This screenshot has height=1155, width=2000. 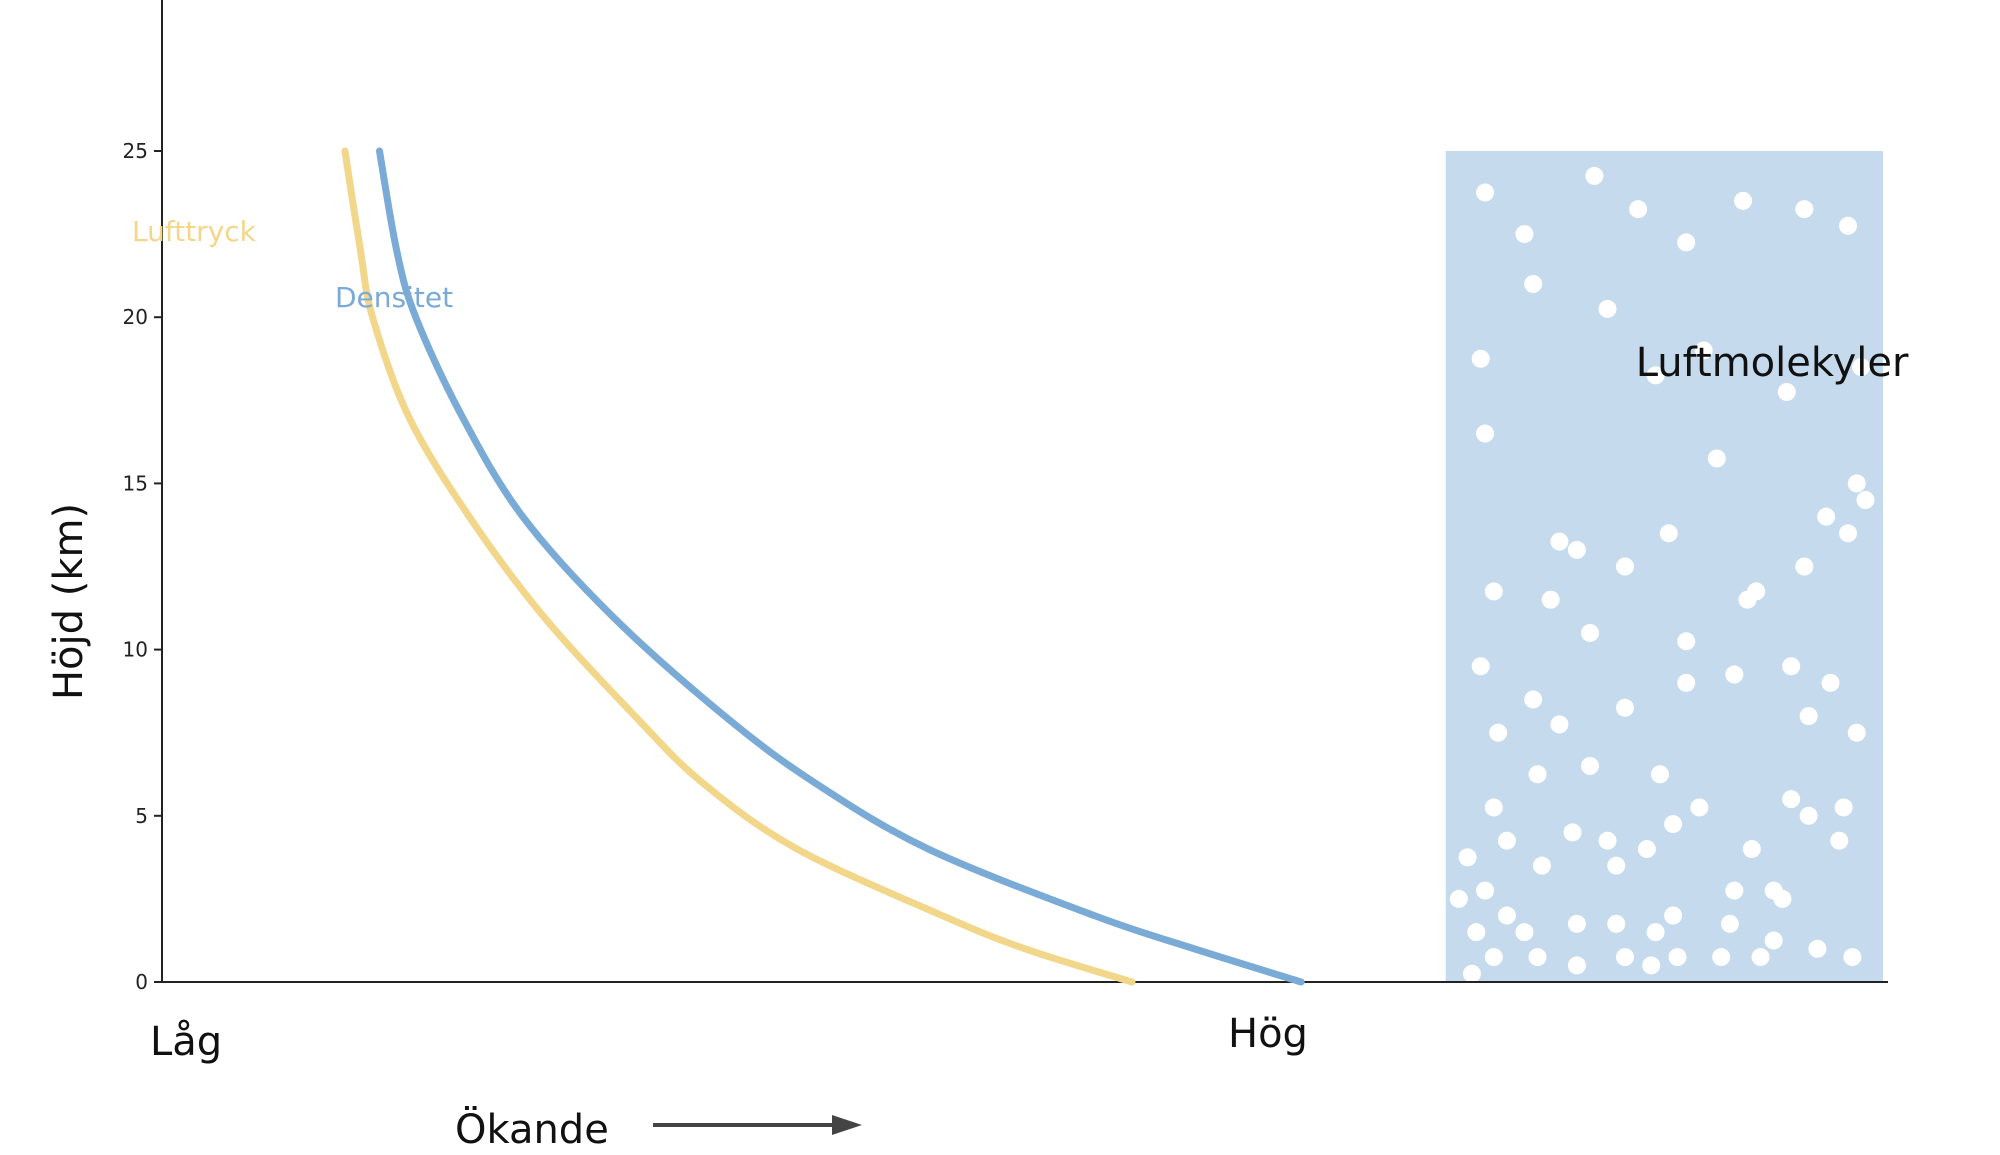 What do you see at coordinates (194, 231) in the screenshot?
I see `series-label-lufttryck: Lufttryck` at bounding box center [194, 231].